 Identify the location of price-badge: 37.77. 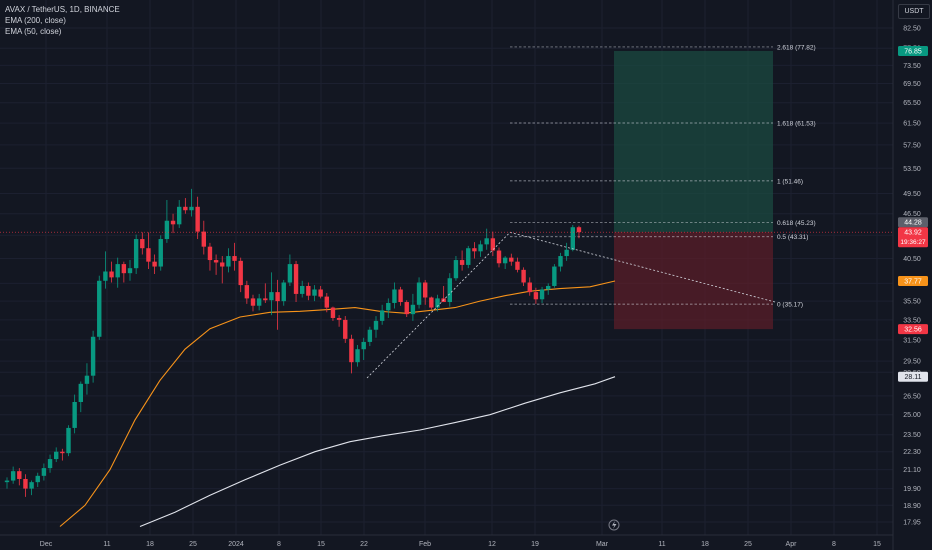
(913, 282).